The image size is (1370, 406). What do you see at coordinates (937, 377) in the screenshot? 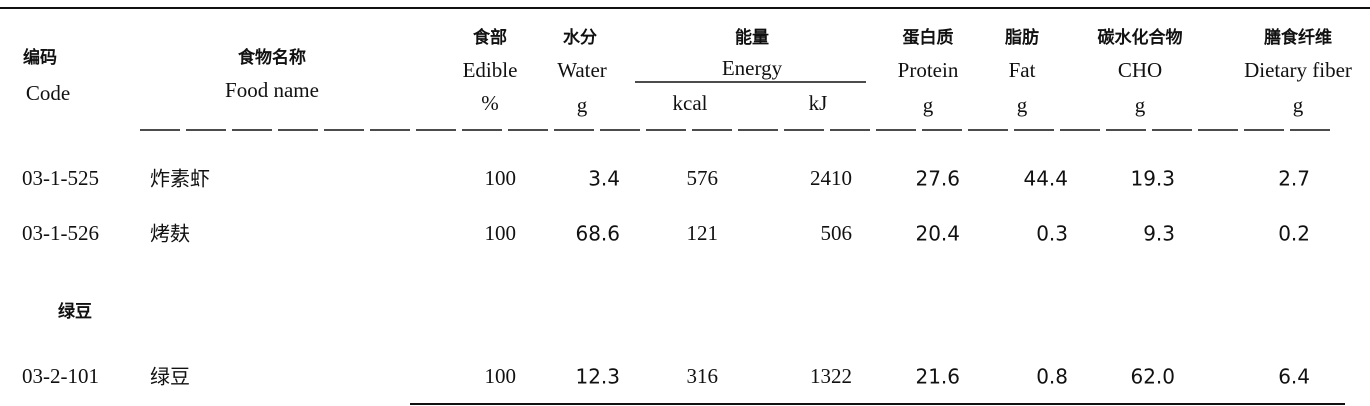
I see `protein-cell: 21.6` at bounding box center [937, 377].